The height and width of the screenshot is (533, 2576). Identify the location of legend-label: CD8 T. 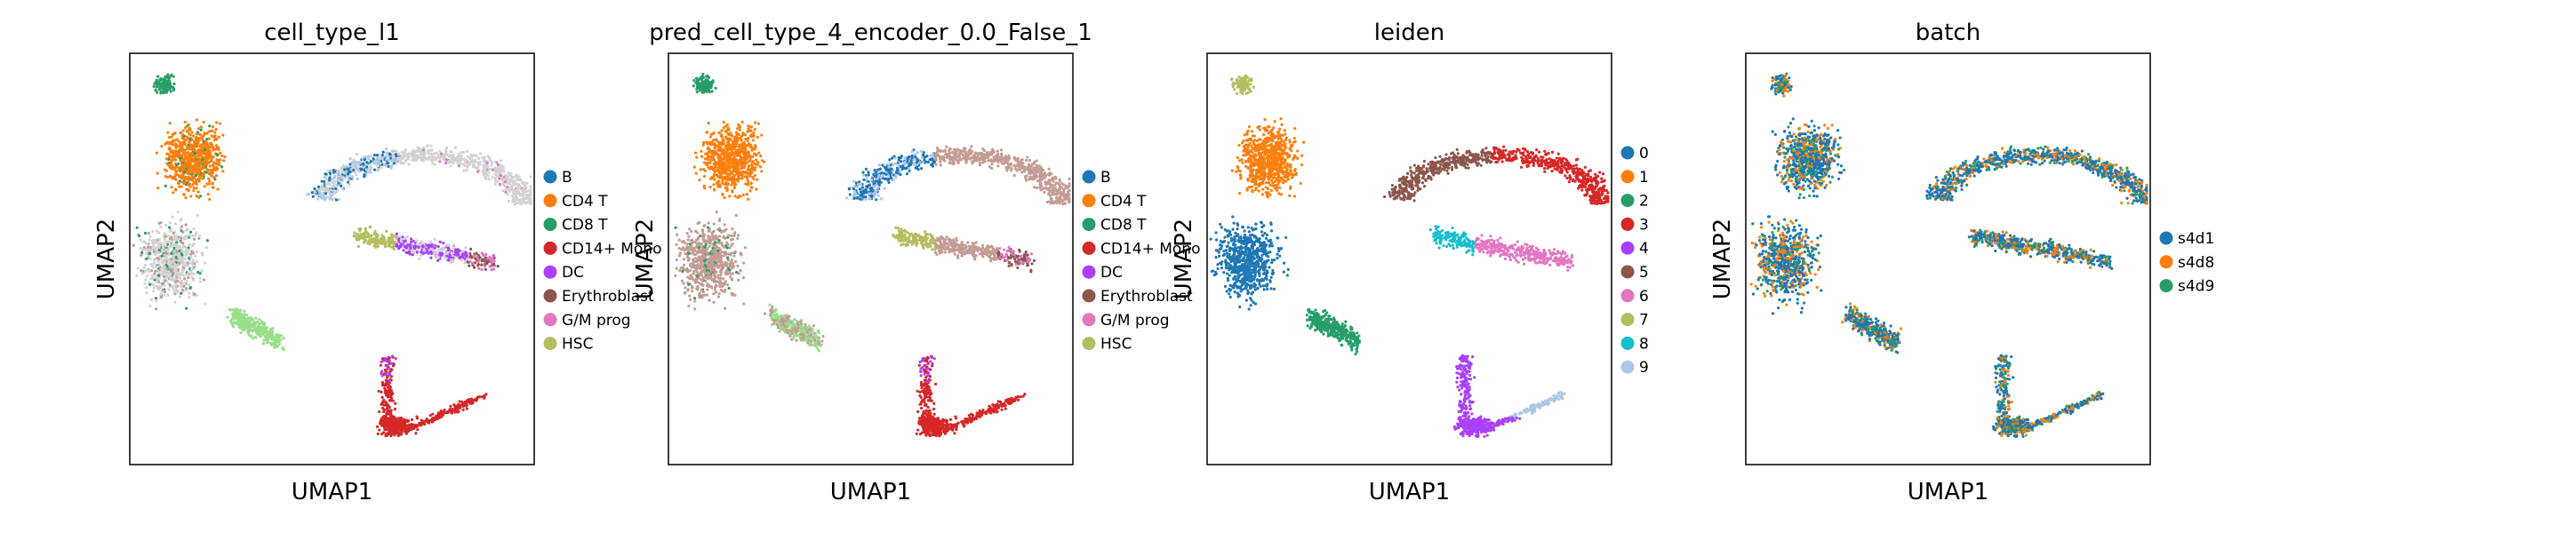
(585, 226).